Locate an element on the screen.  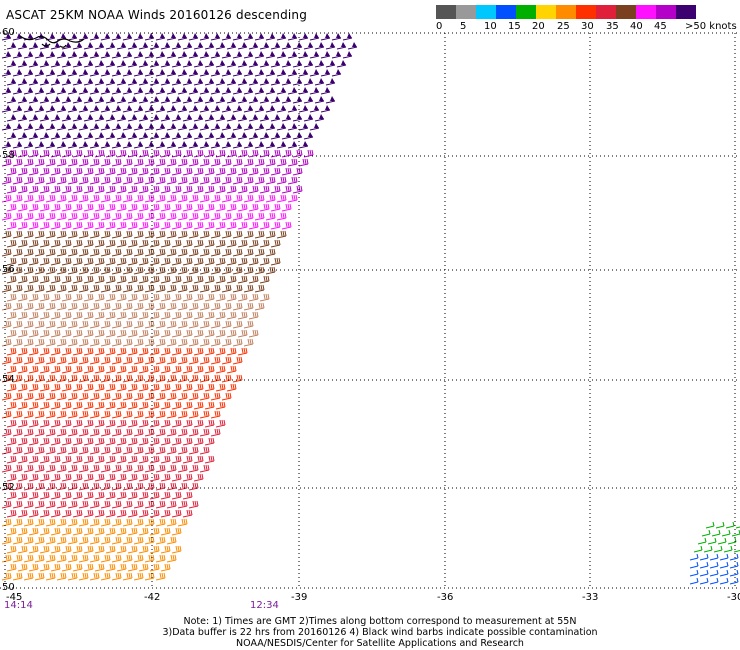
colorbar-label: 5 is located at coordinates (463, 26).